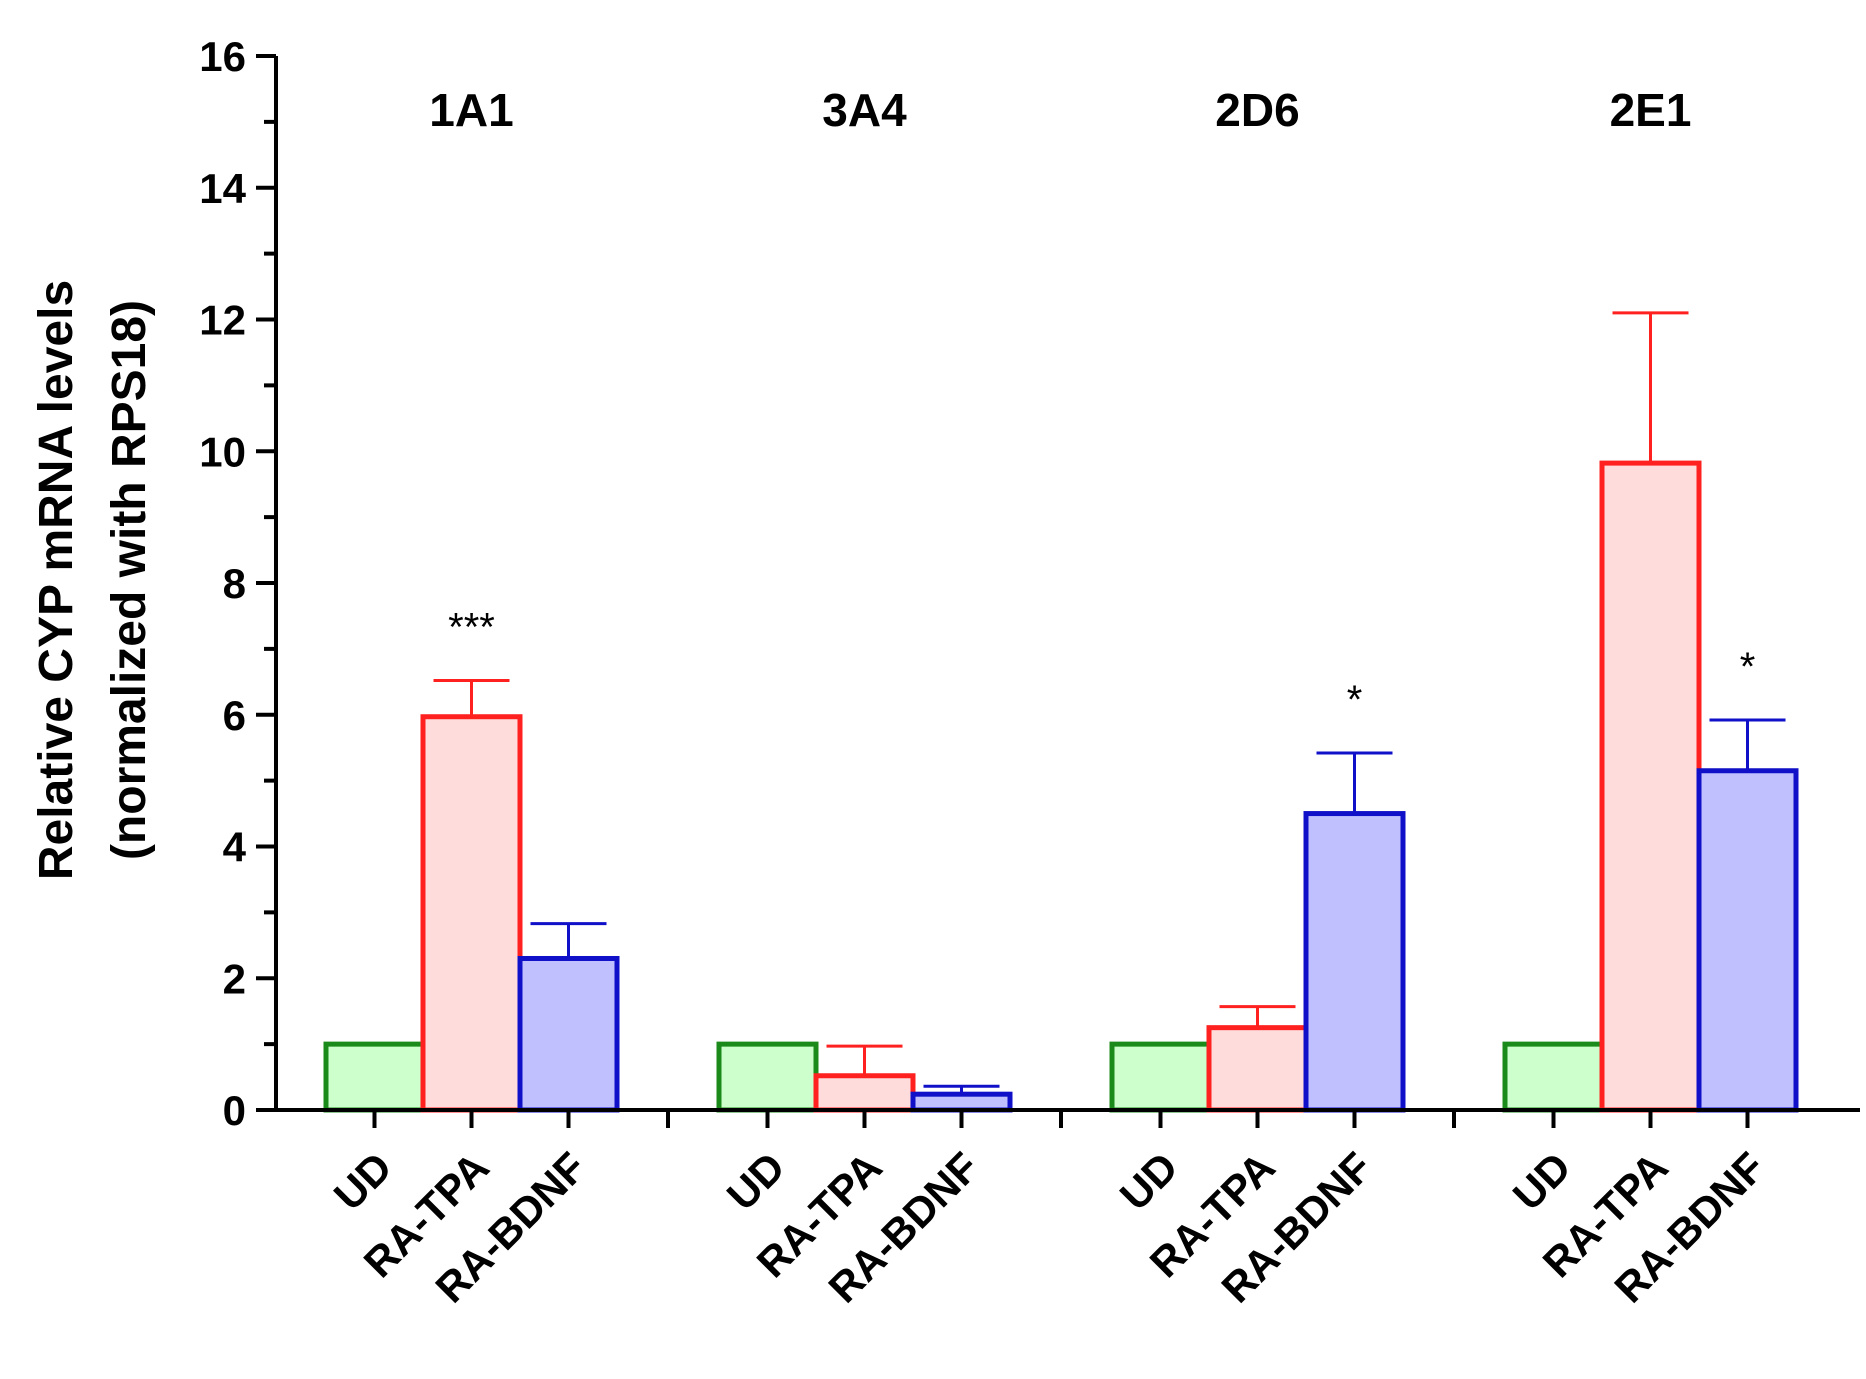 This screenshot has height=1379, width=1866. What do you see at coordinates (568, 1034) in the screenshot?
I see `bar-1A1-RA-BDNF` at bounding box center [568, 1034].